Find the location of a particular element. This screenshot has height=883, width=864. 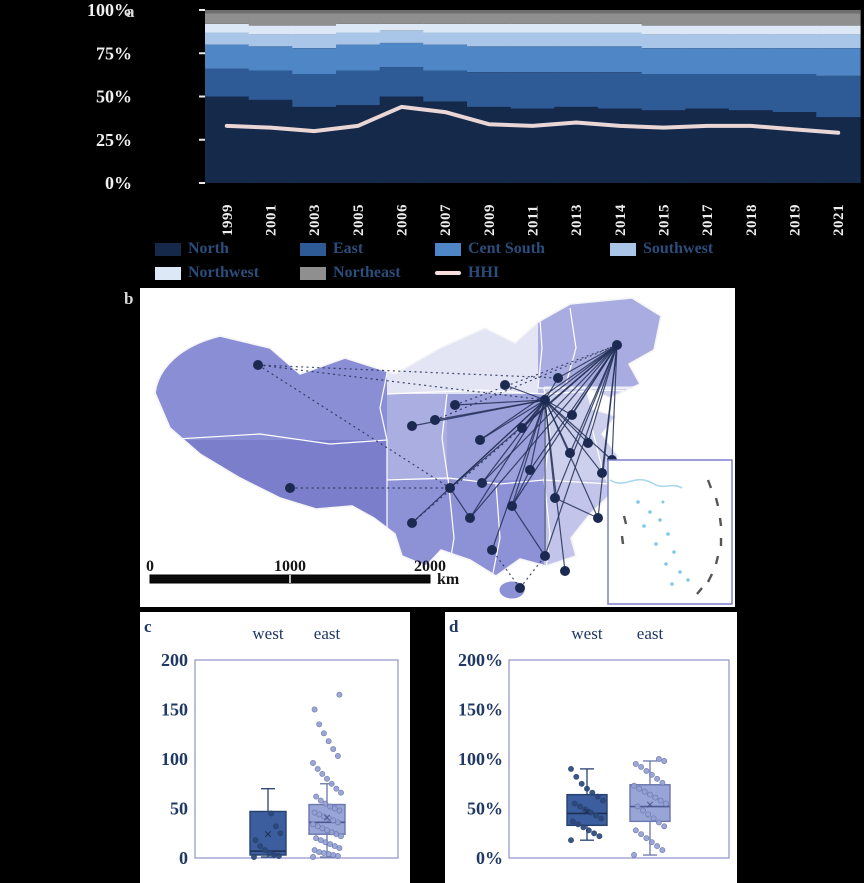

x-axis-year-label: 2013 is located at coordinates (577, 220).